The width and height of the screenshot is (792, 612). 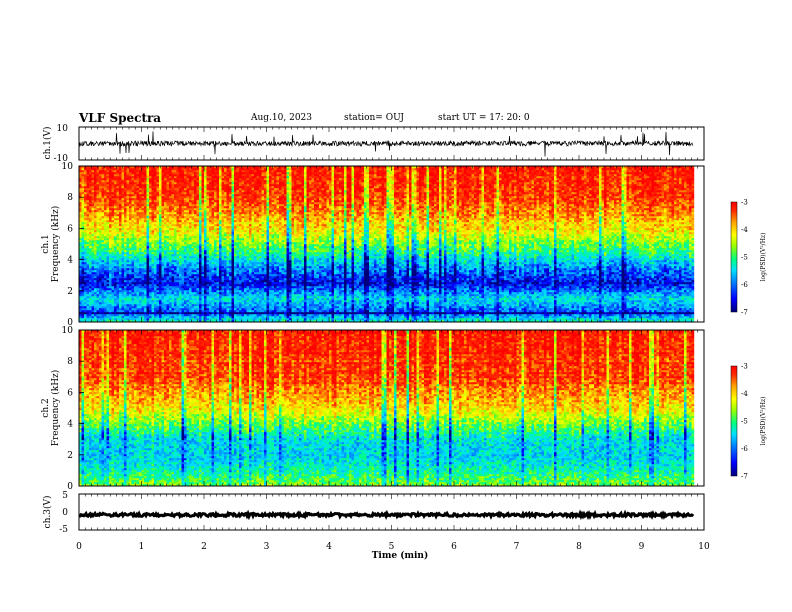 I want to click on ch3-ytick-bottom: -5, so click(x=63, y=530).